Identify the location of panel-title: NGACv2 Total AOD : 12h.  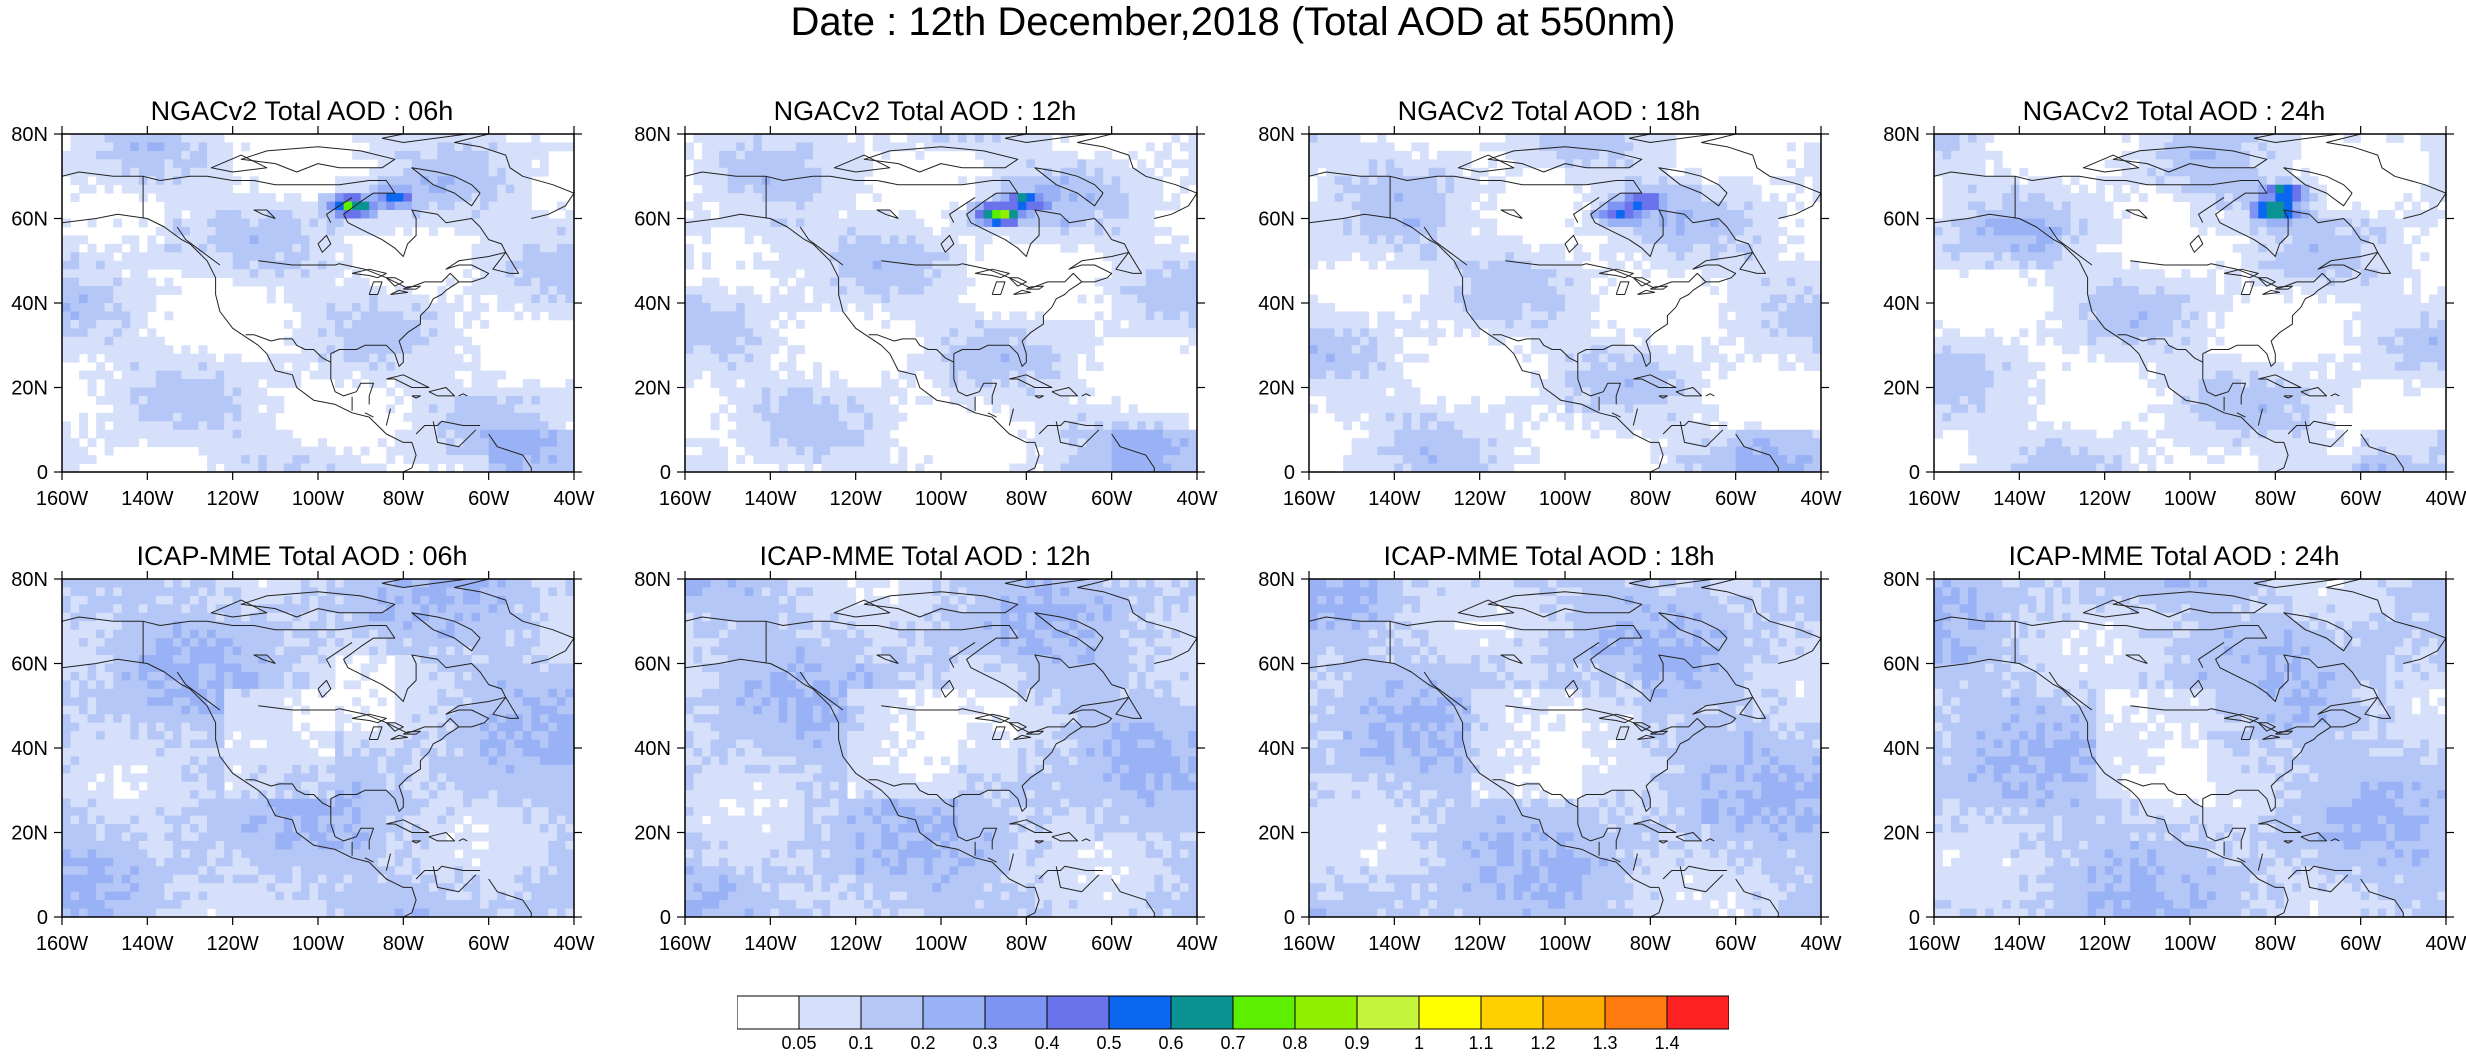
(925, 111).